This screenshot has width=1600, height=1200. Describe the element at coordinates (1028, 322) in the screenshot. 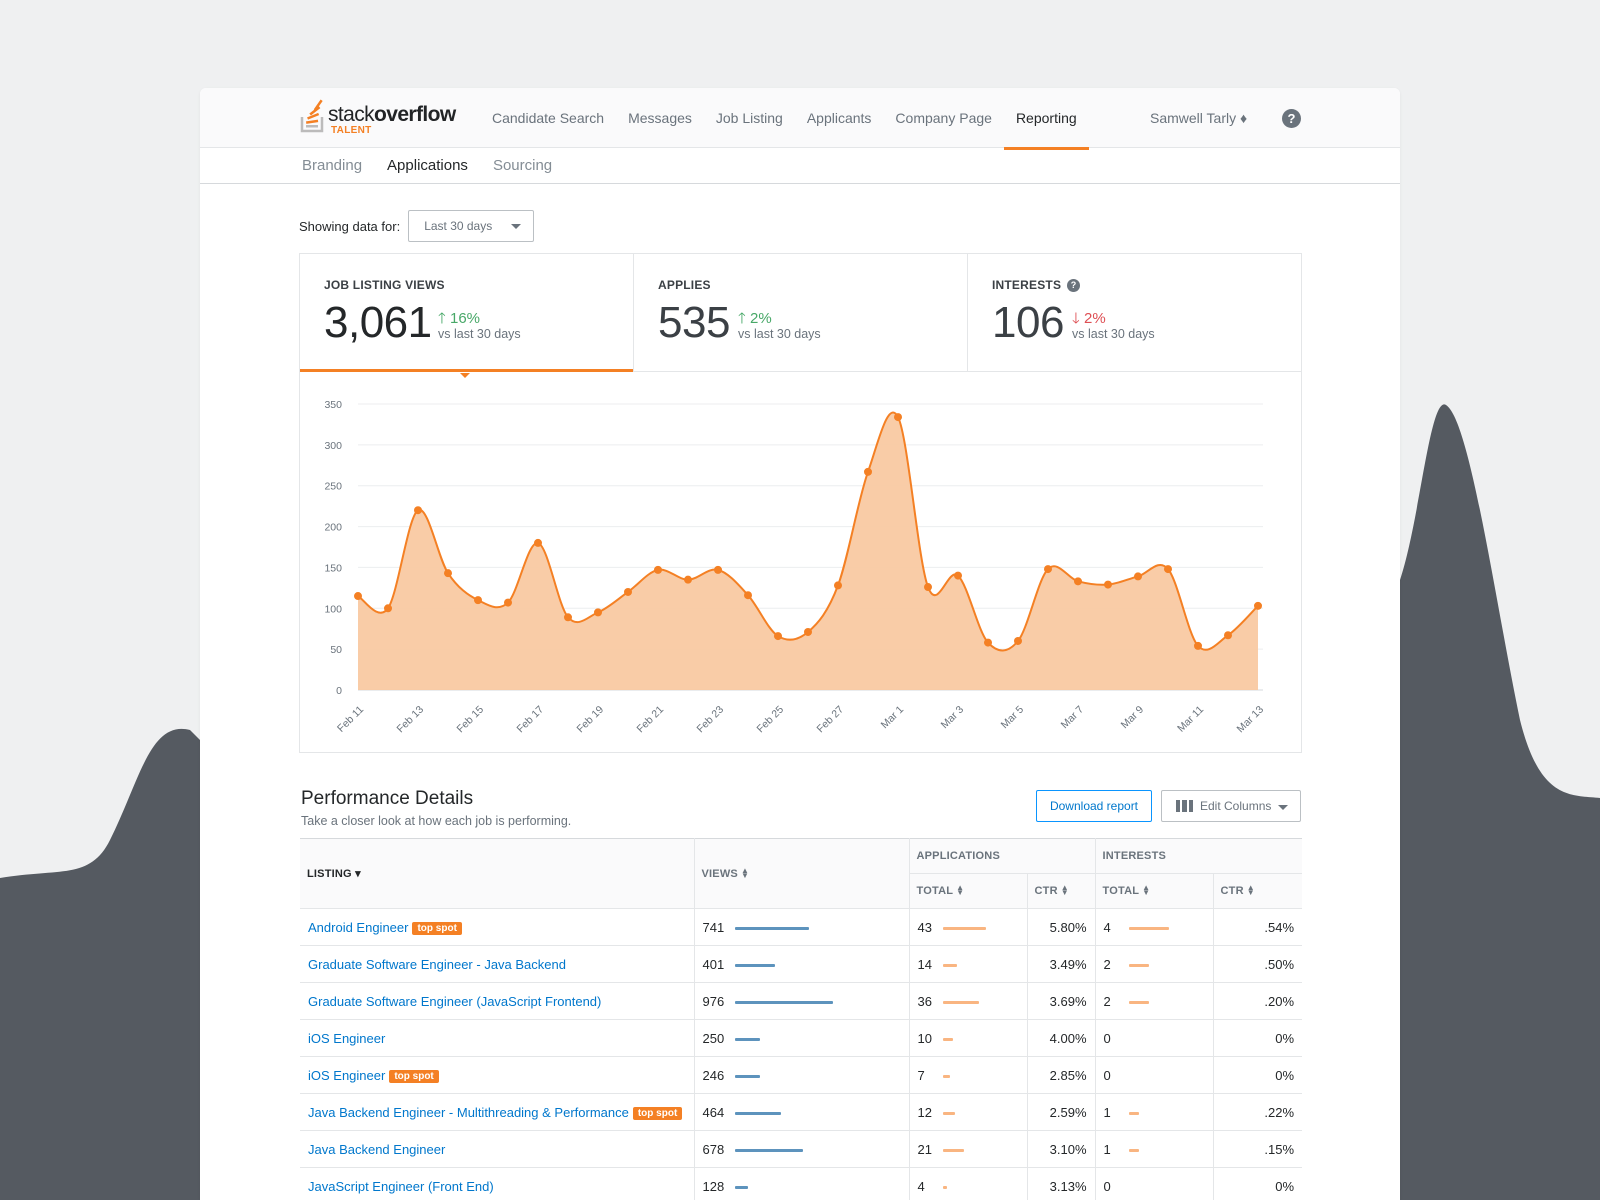

I see `stat-value: 106` at that location.